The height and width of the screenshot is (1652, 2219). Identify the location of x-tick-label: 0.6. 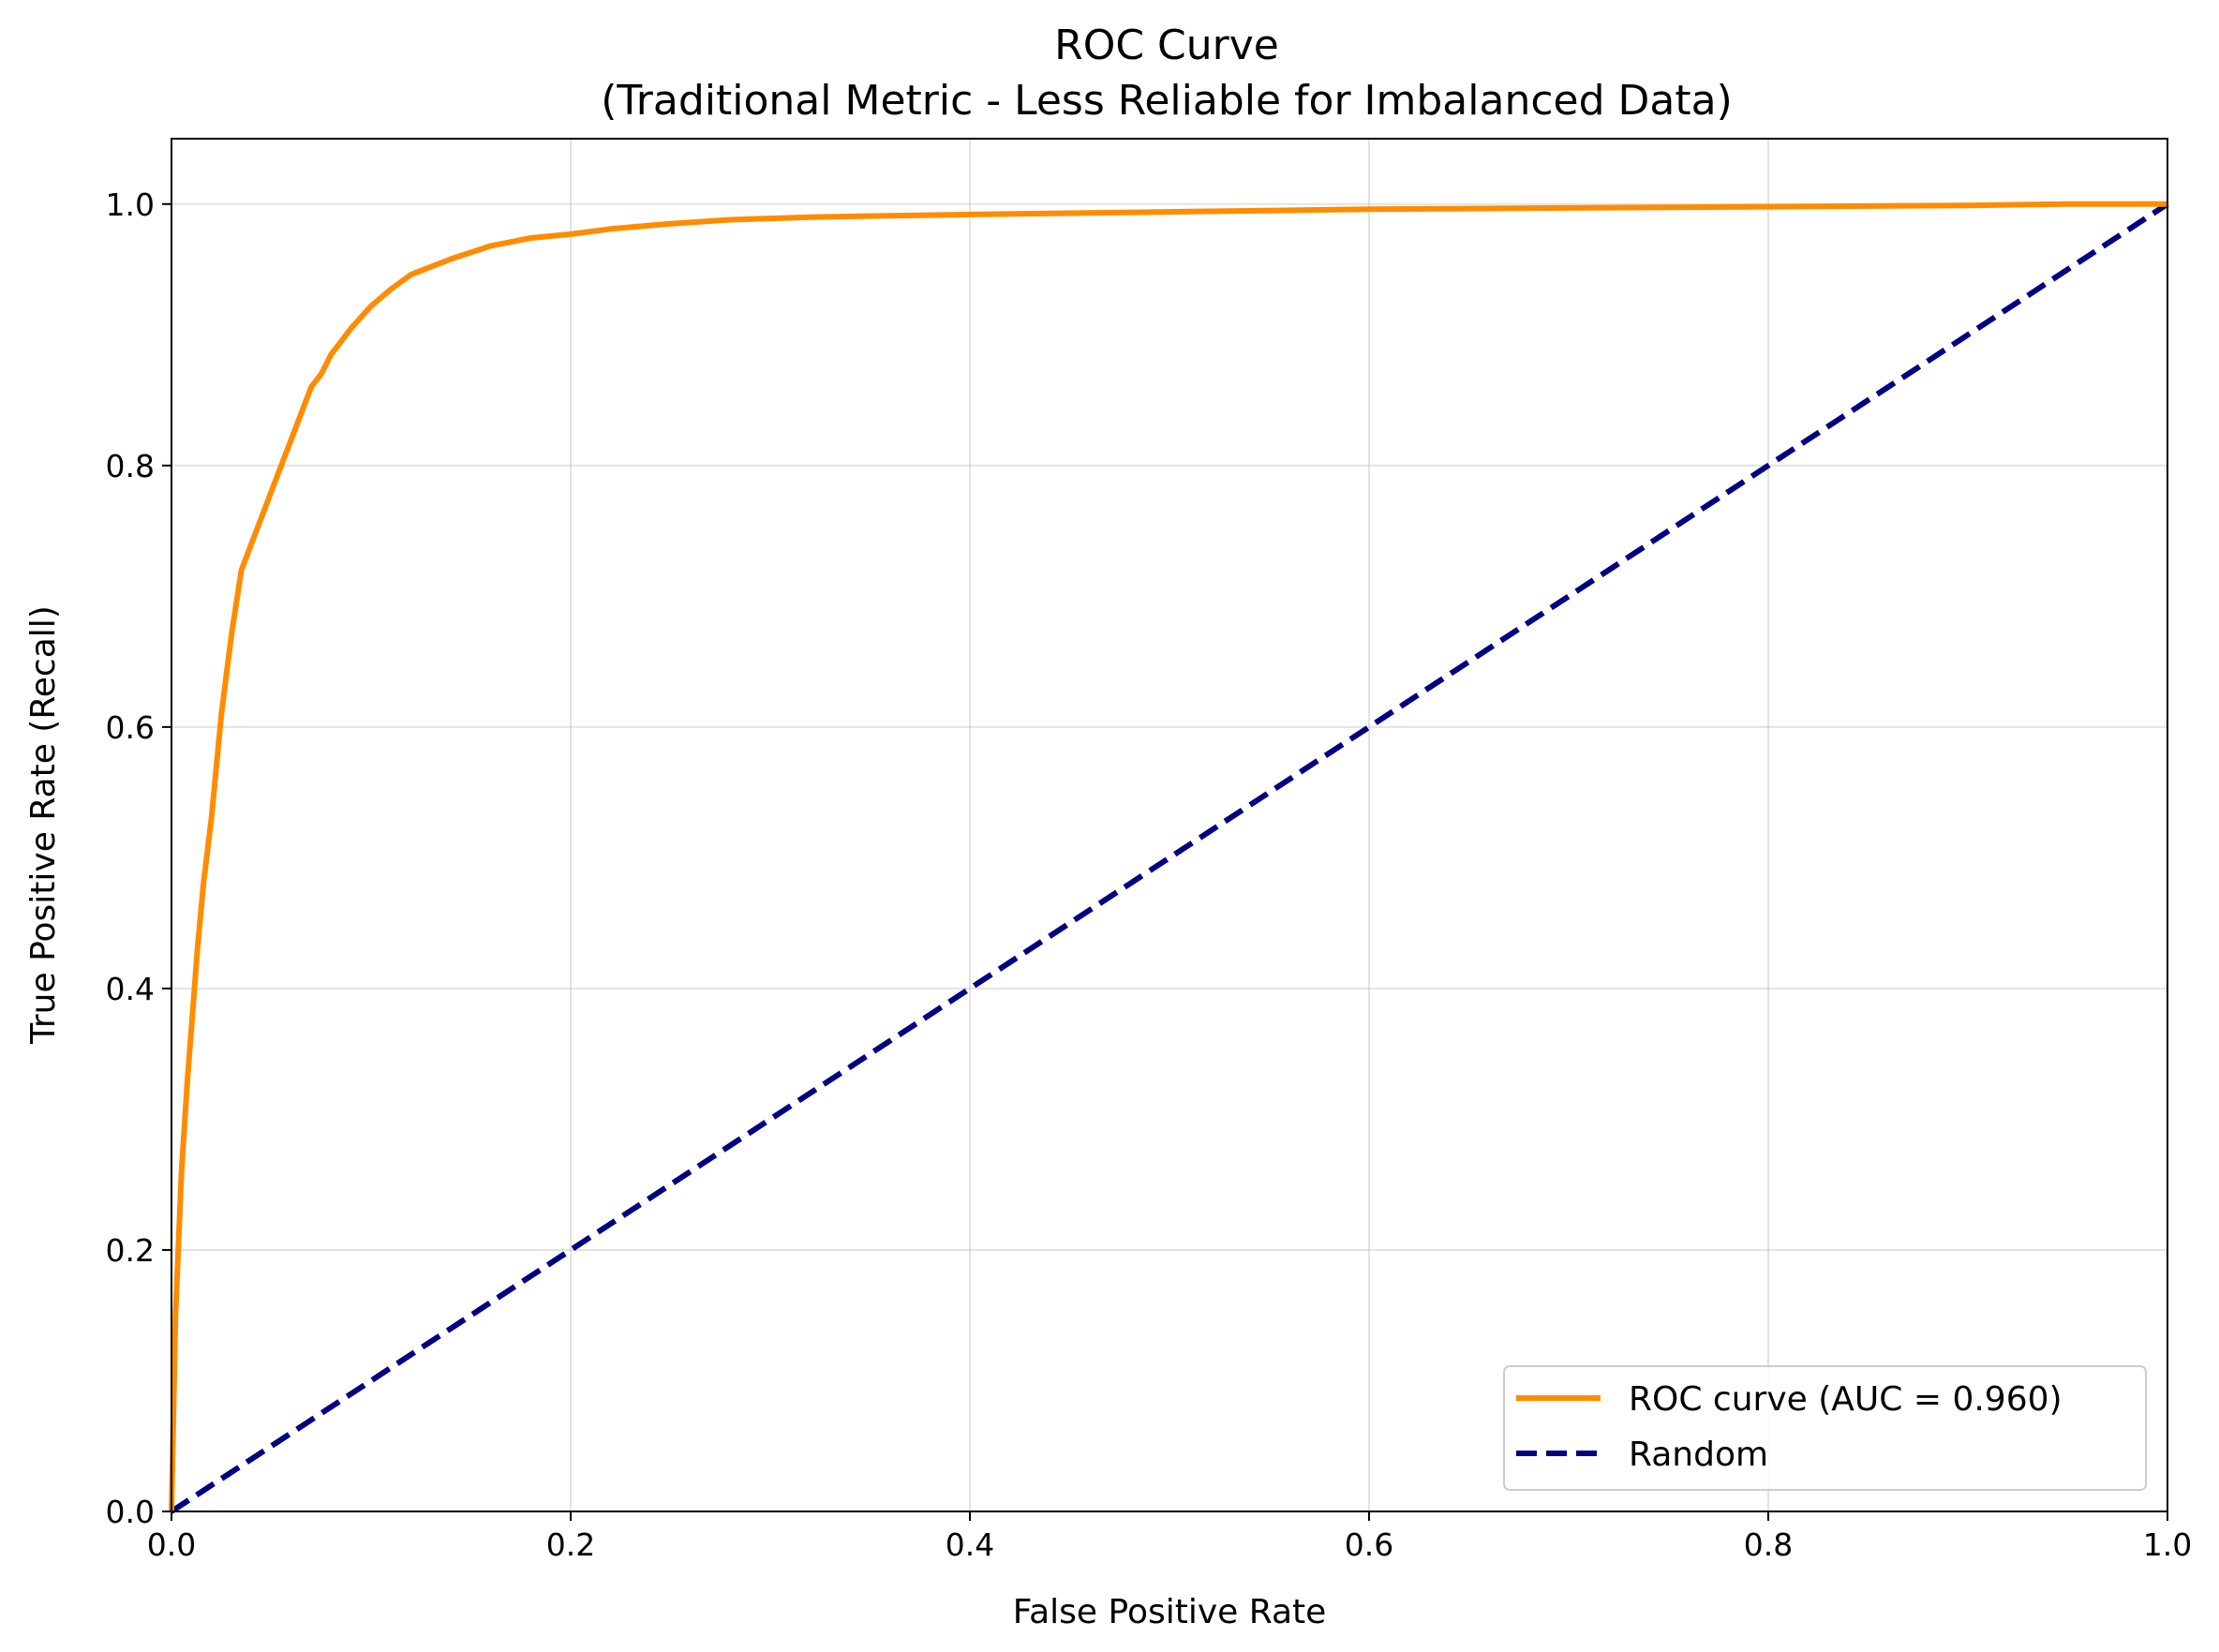
(1369, 1544).